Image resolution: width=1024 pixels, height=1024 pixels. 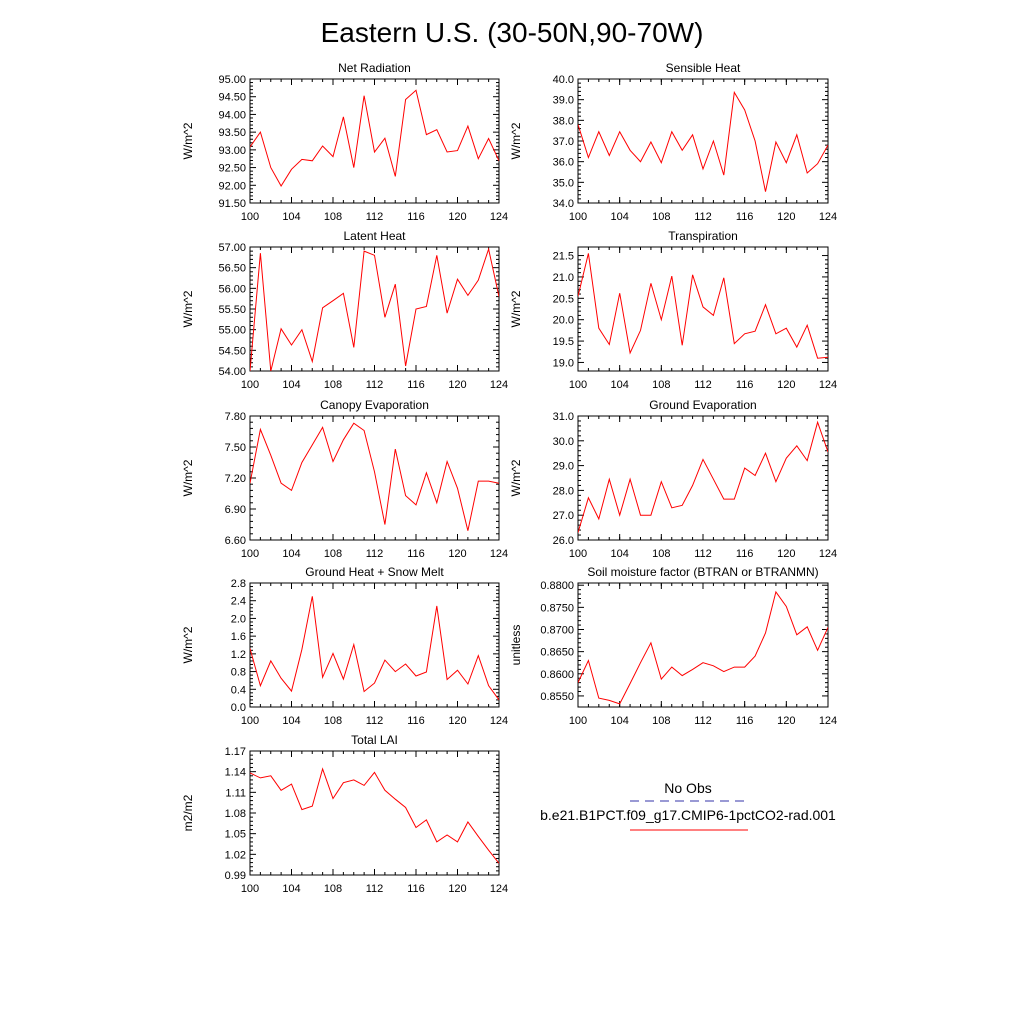 I want to click on y-tick-label: 92.50, so click(x=232, y=169).